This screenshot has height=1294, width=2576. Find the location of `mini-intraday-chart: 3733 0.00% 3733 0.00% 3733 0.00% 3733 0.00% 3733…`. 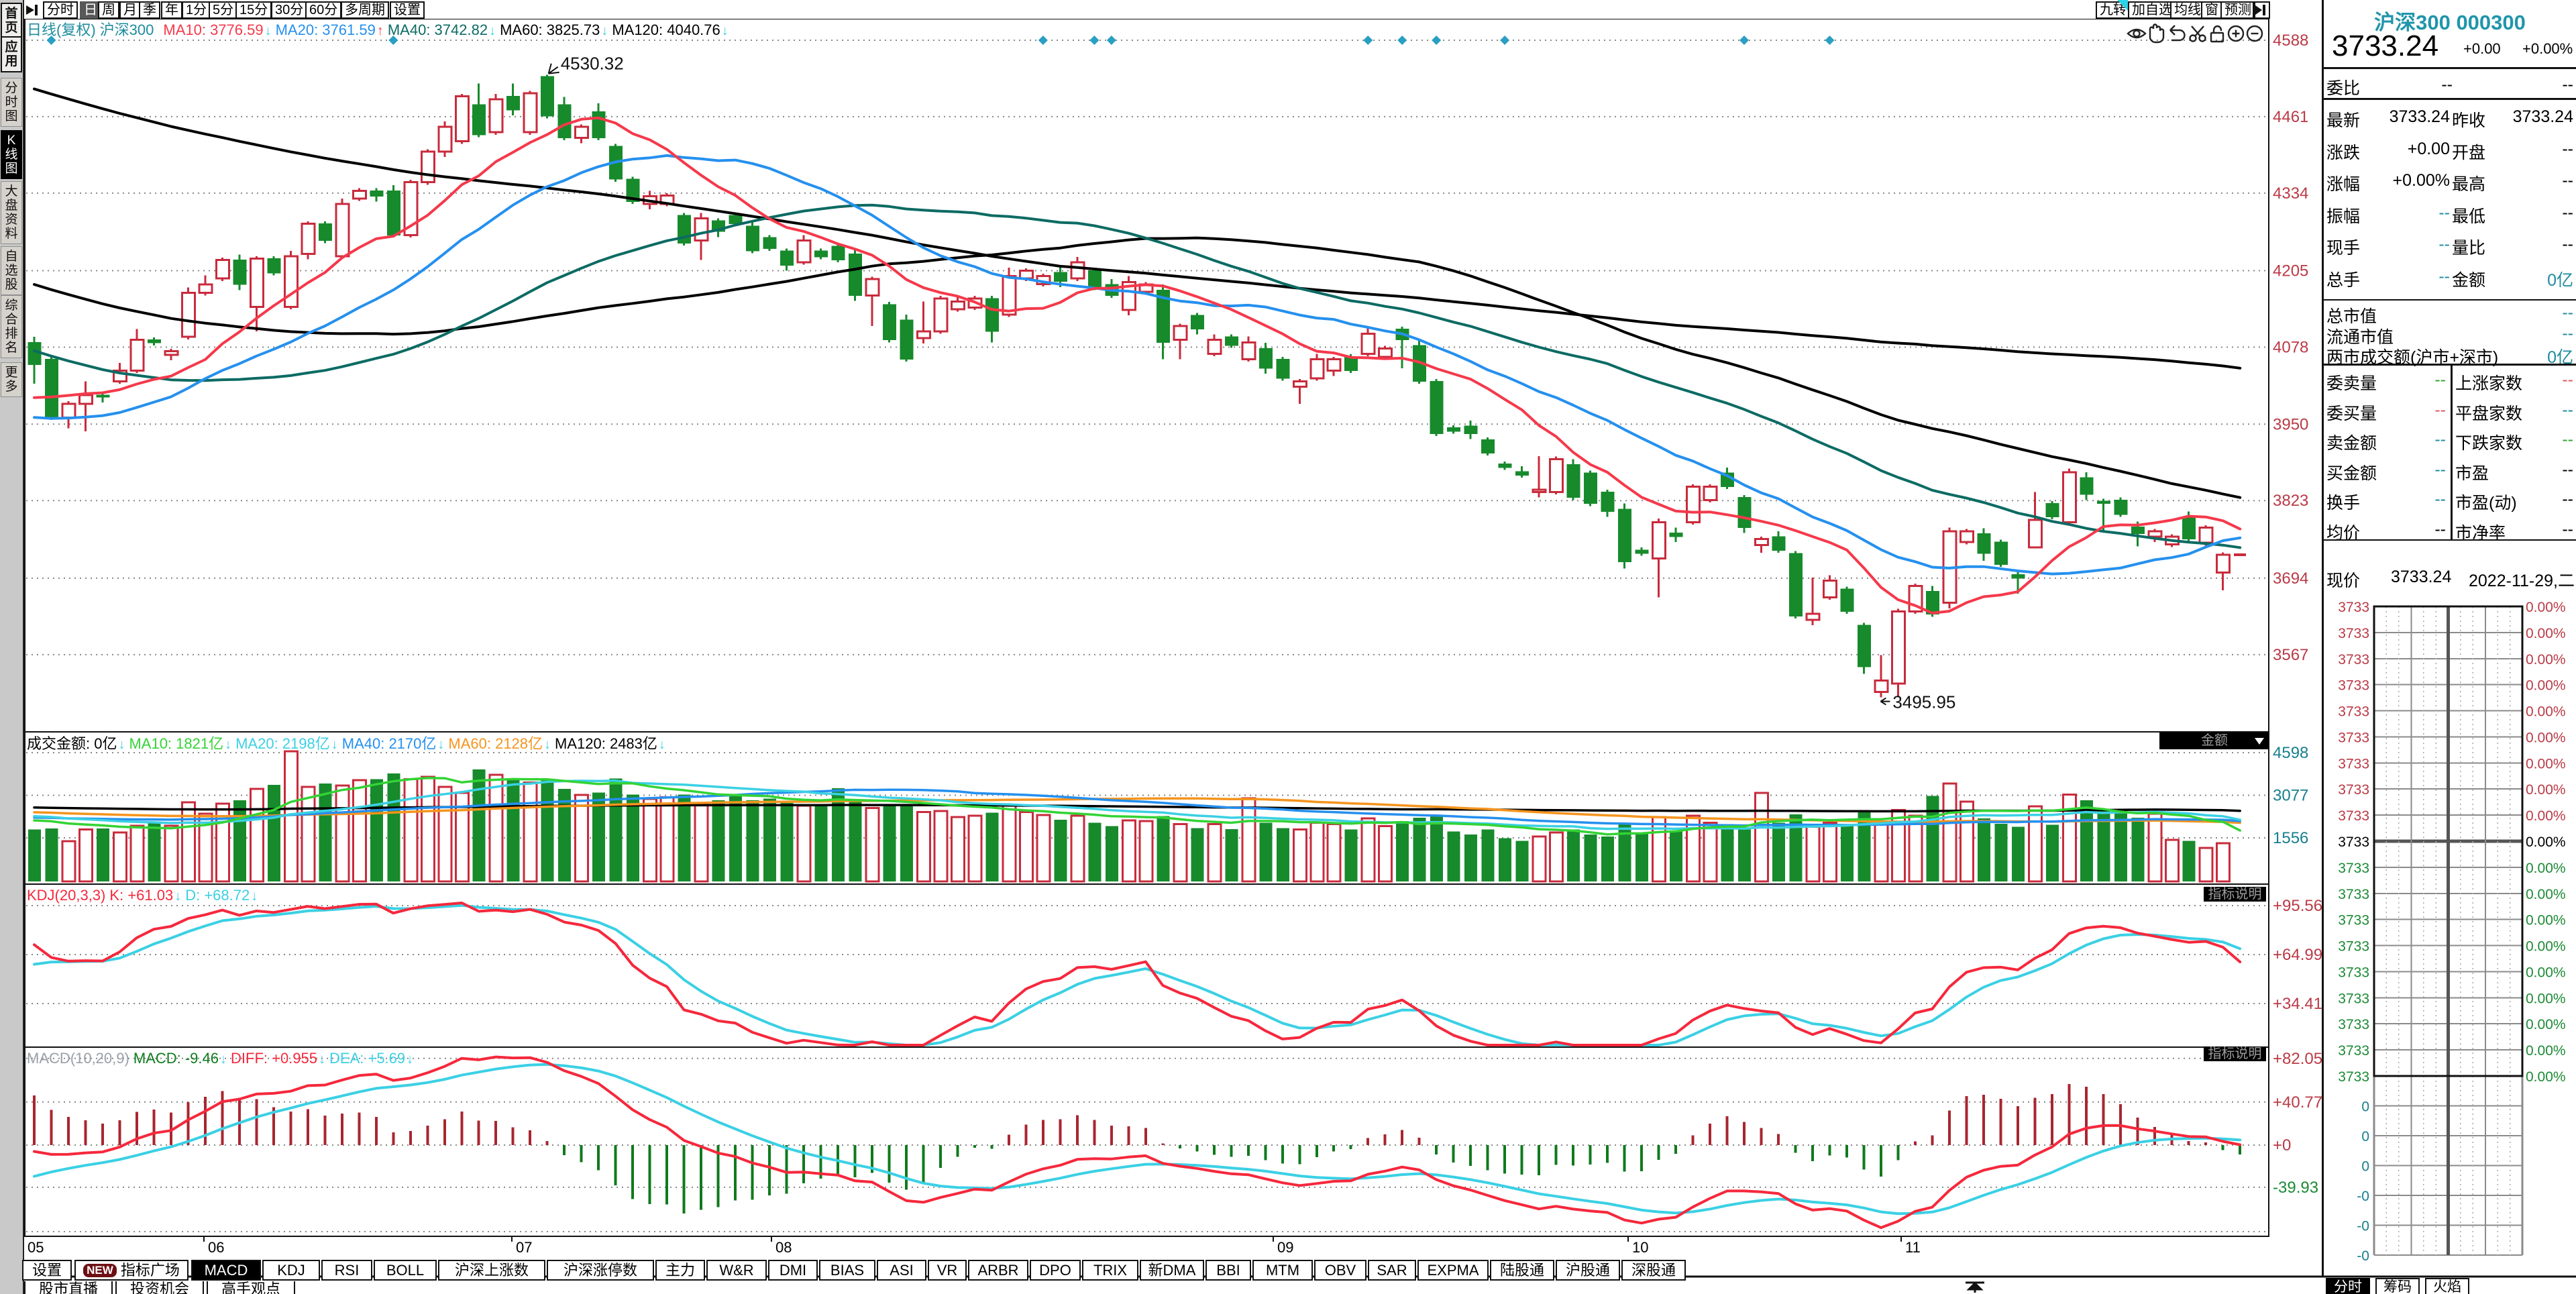

mini-intraday-chart: 3733 0.00% 3733 0.00% 3733 0.00% 3733 0.00% 3733… is located at coordinates (2451, 932).